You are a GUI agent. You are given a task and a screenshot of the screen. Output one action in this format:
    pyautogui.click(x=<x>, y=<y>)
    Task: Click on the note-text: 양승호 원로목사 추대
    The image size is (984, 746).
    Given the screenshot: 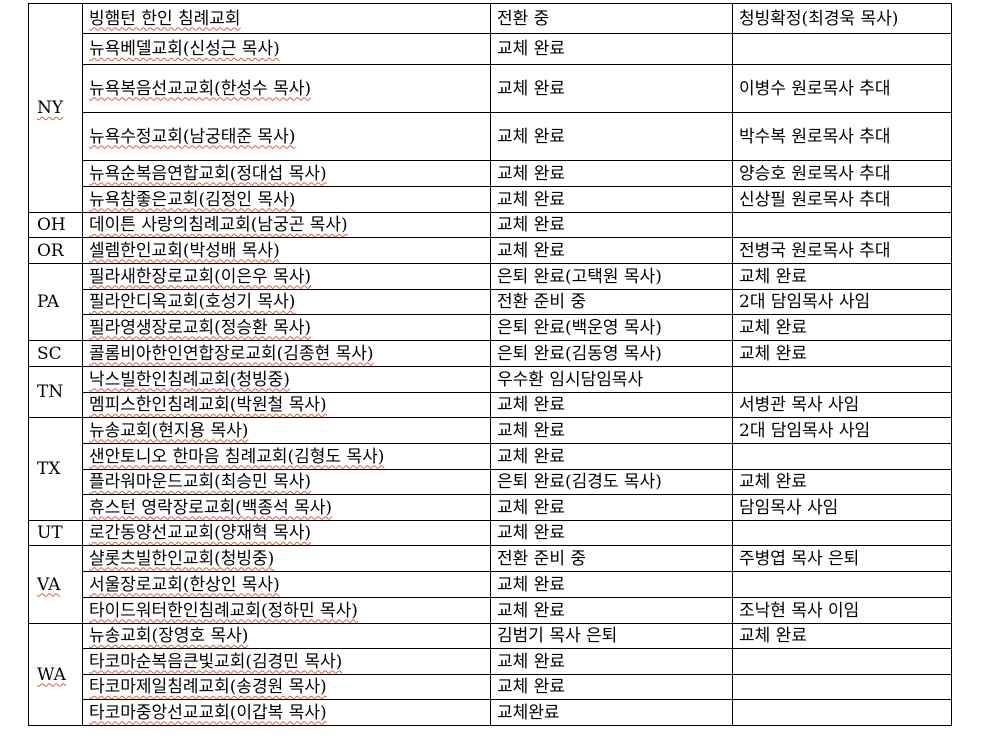 What is the action you would take?
    pyautogui.click(x=815, y=173)
    